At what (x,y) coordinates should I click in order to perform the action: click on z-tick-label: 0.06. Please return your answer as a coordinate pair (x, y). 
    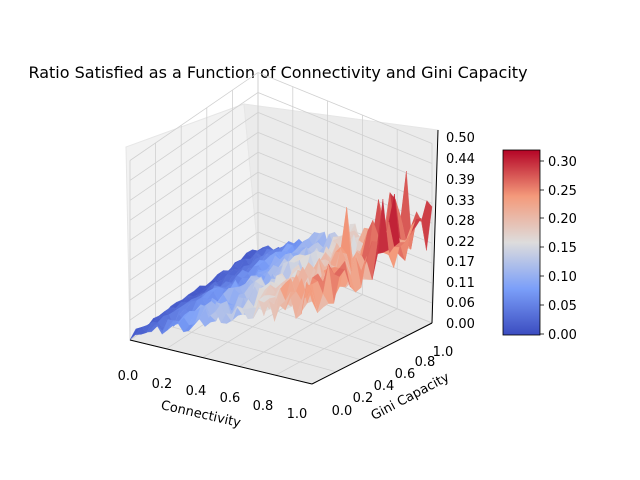
    Looking at the image, I should click on (460, 303).